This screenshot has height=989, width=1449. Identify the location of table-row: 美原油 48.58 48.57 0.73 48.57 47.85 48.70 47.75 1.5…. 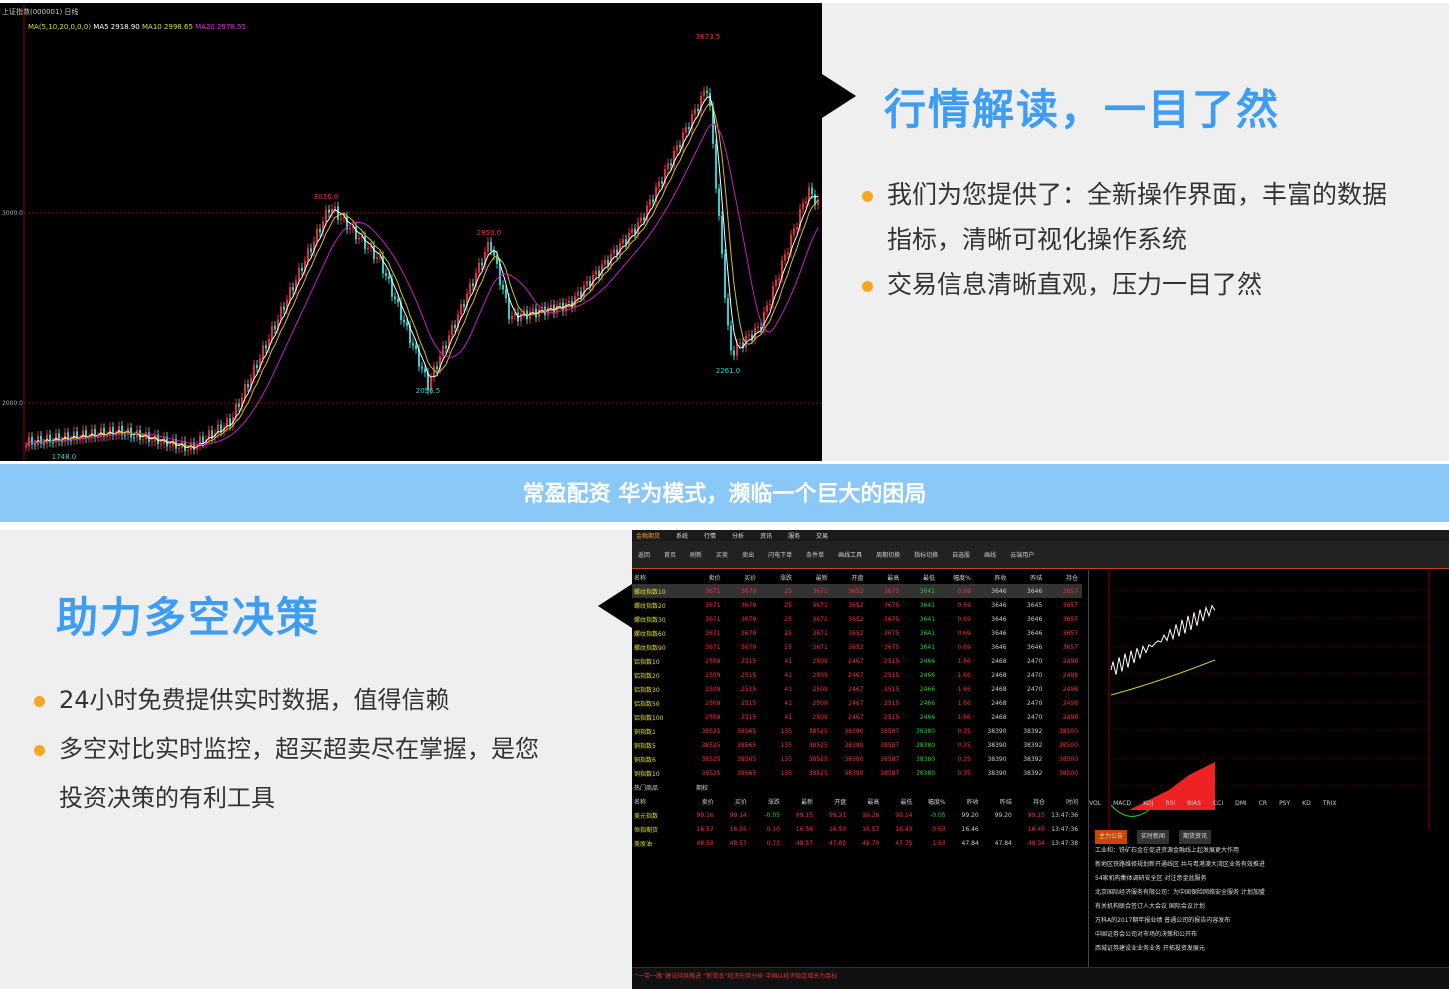
(857, 843).